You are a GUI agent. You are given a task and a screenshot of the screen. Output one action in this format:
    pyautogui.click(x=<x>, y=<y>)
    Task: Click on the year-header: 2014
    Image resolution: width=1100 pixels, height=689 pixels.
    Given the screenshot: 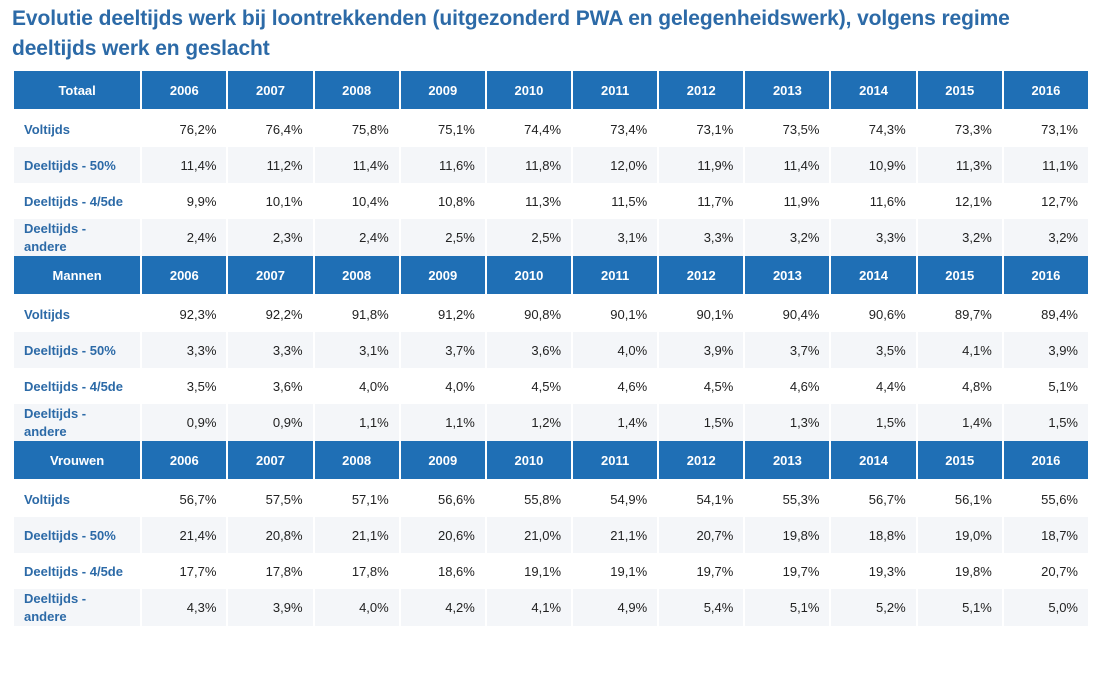 What is the action you would take?
    pyautogui.click(x=873, y=276)
    